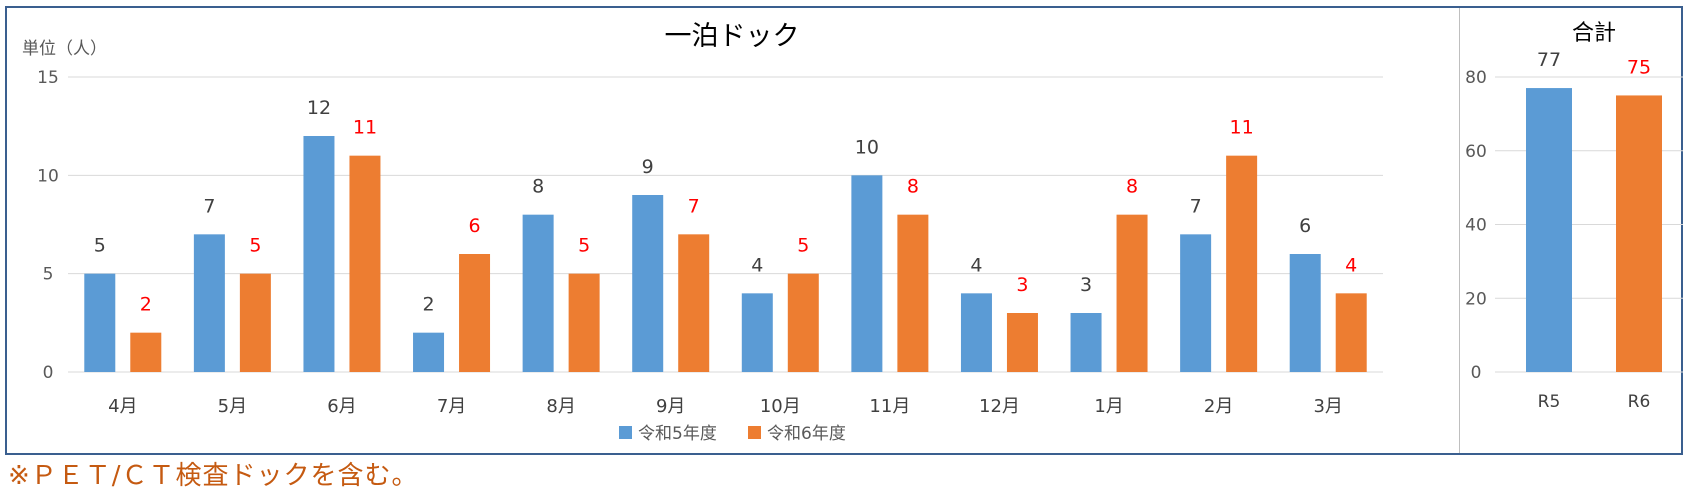 This screenshot has width=1690, height=492. What do you see at coordinates (1086, 285) in the screenshot?
I see `data-label-r5: 3` at bounding box center [1086, 285].